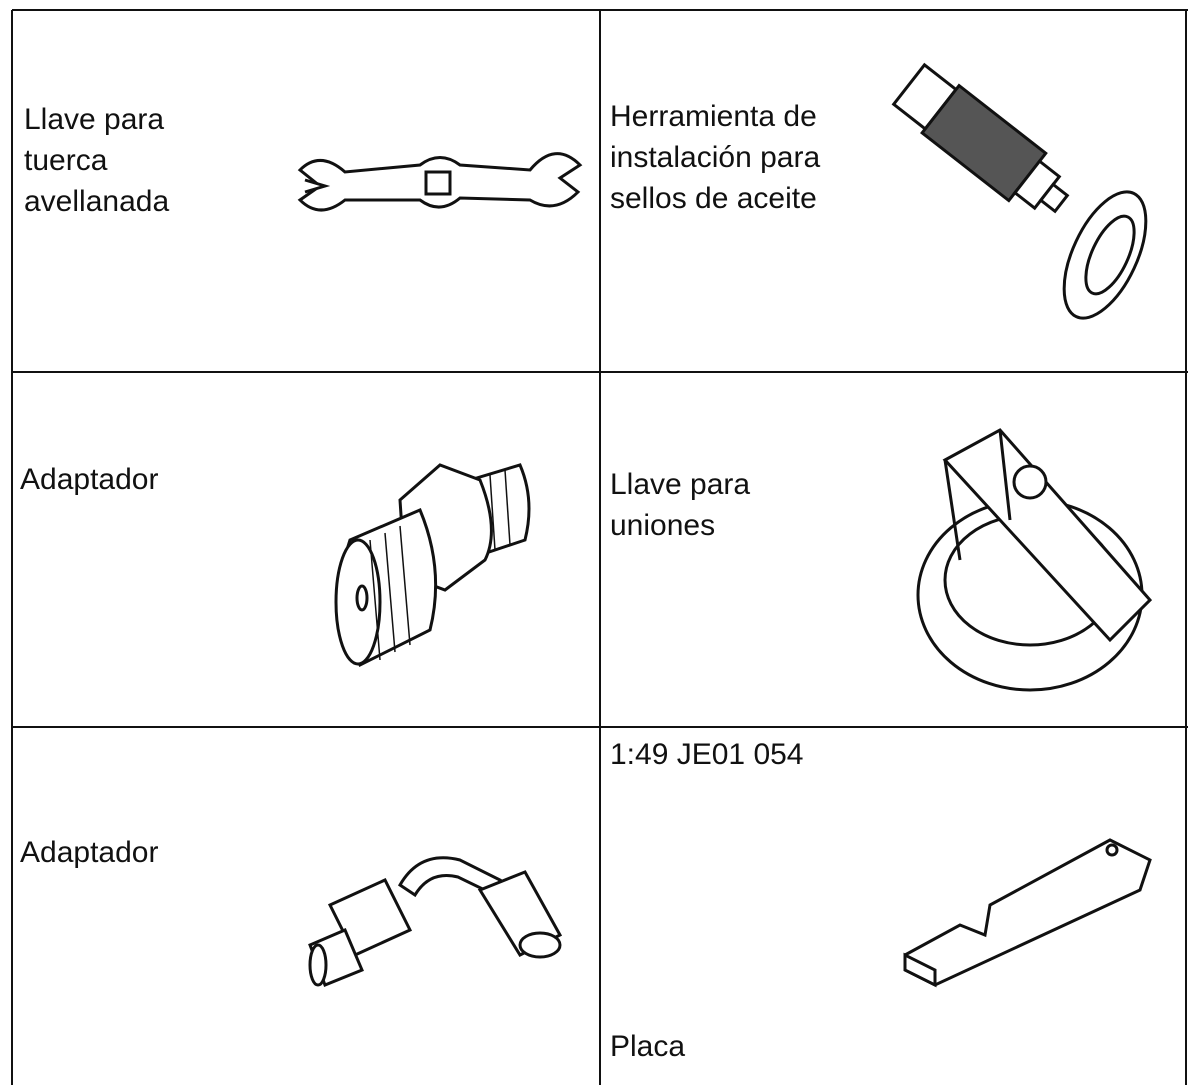  I want to click on flare-wrench-illustration, so click(440, 182).